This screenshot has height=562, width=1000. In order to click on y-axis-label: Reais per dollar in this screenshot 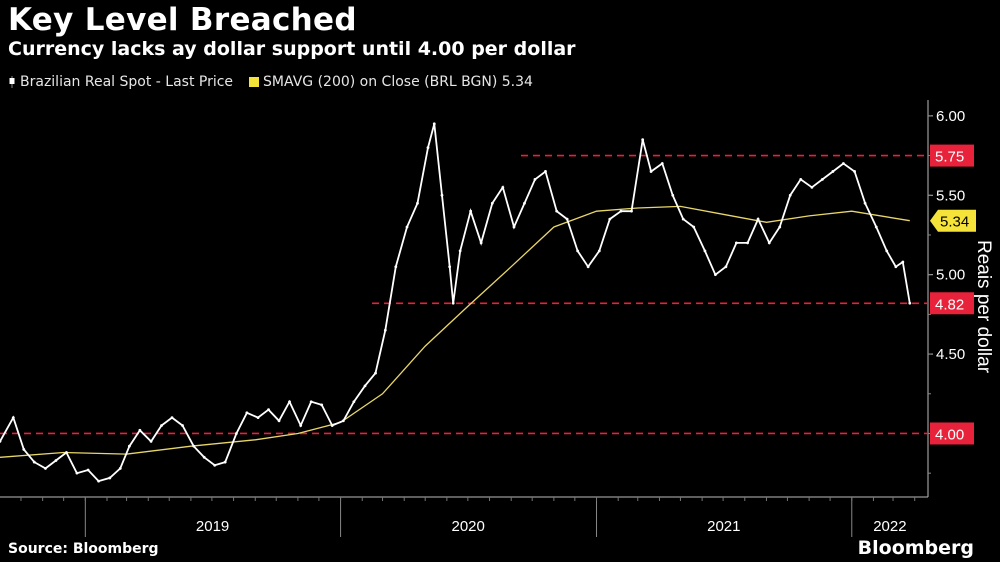, I will do `click(983, 307)`.